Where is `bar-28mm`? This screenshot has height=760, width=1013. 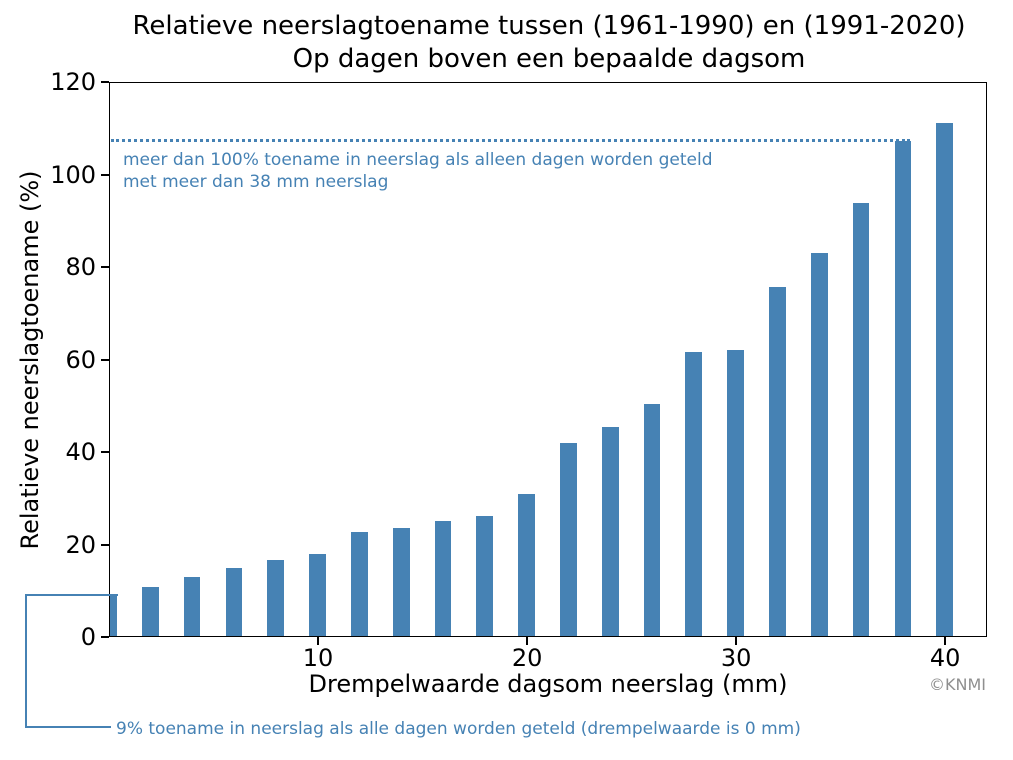 bar-28mm is located at coordinates (694, 494).